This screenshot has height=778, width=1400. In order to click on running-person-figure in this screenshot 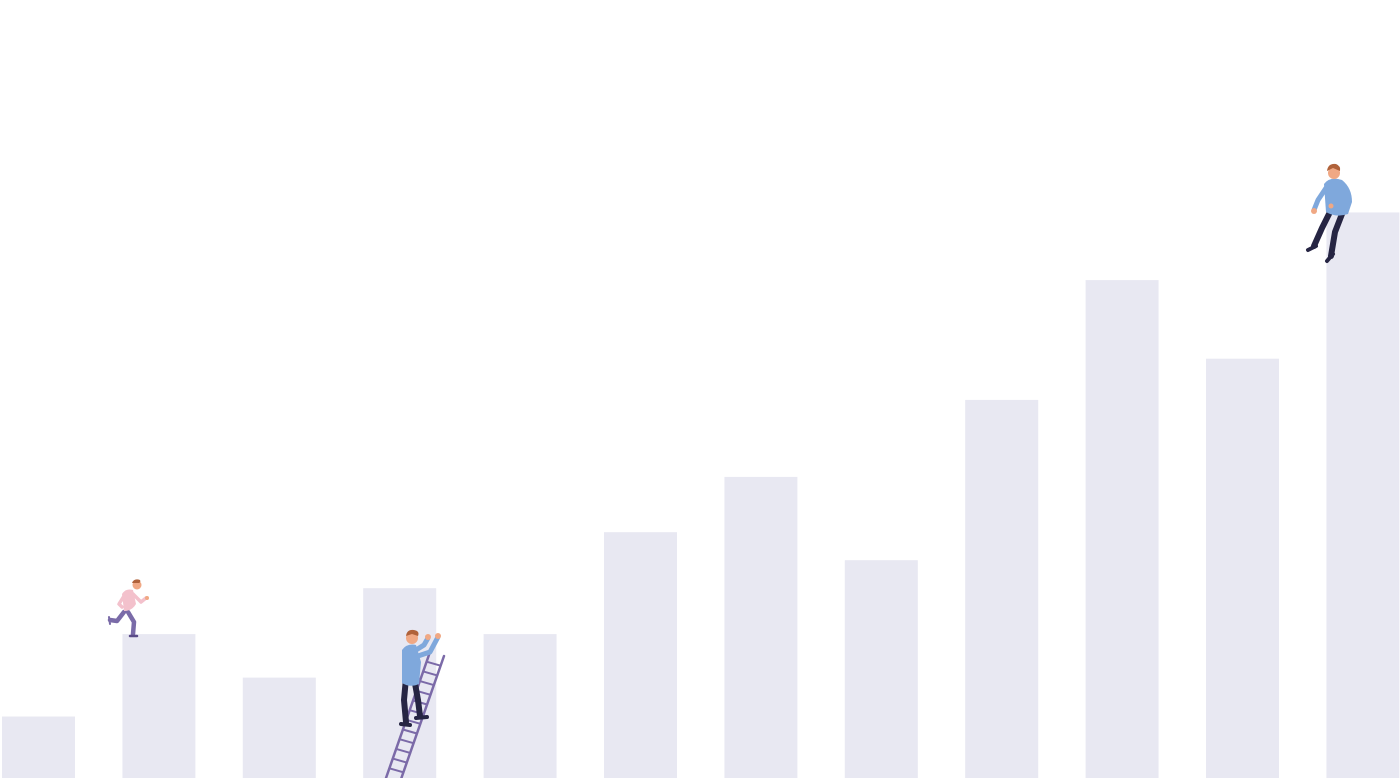, I will do `click(128, 608)`.